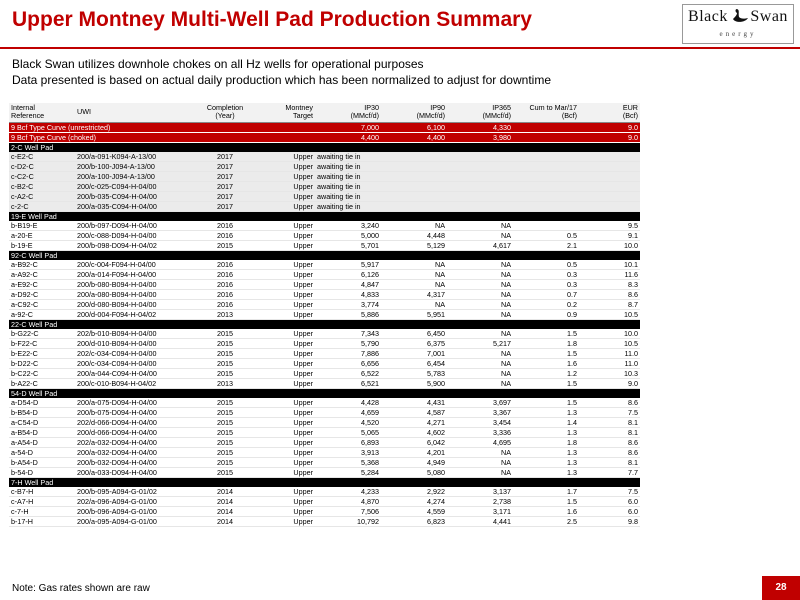 This screenshot has height=600, width=800. Describe the element at coordinates (42, 412) in the screenshot. I see `cell-internal-reference: b-B54-D` at that location.